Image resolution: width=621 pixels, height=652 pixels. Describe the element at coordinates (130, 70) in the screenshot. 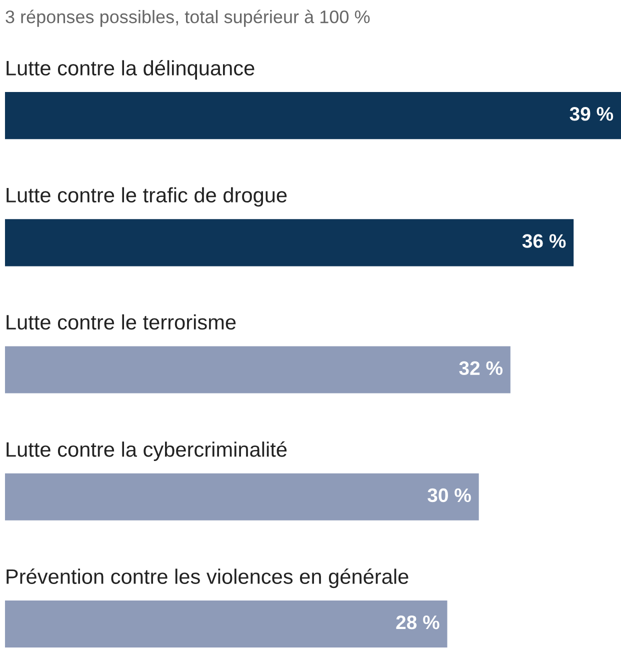

I see `y-tick-label: Lutte contre la délinquance` at that location.